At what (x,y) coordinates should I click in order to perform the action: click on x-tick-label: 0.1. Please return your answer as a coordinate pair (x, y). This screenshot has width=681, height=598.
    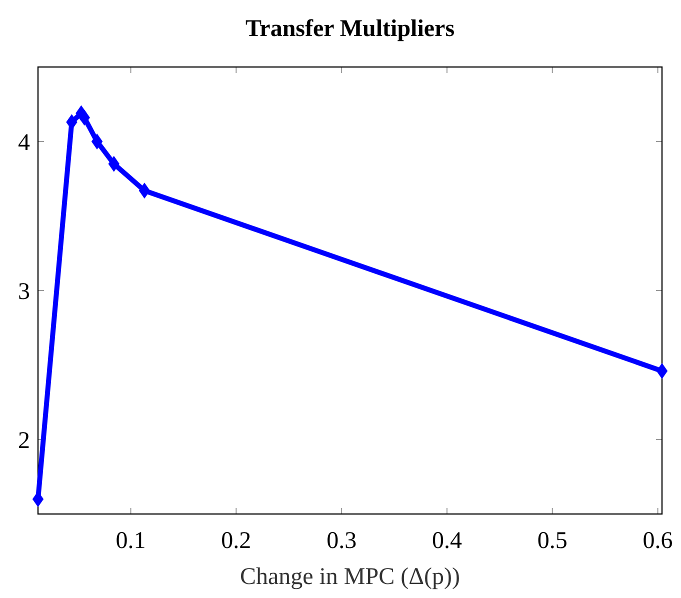
    Looking at the image, I should click on (131, 541).